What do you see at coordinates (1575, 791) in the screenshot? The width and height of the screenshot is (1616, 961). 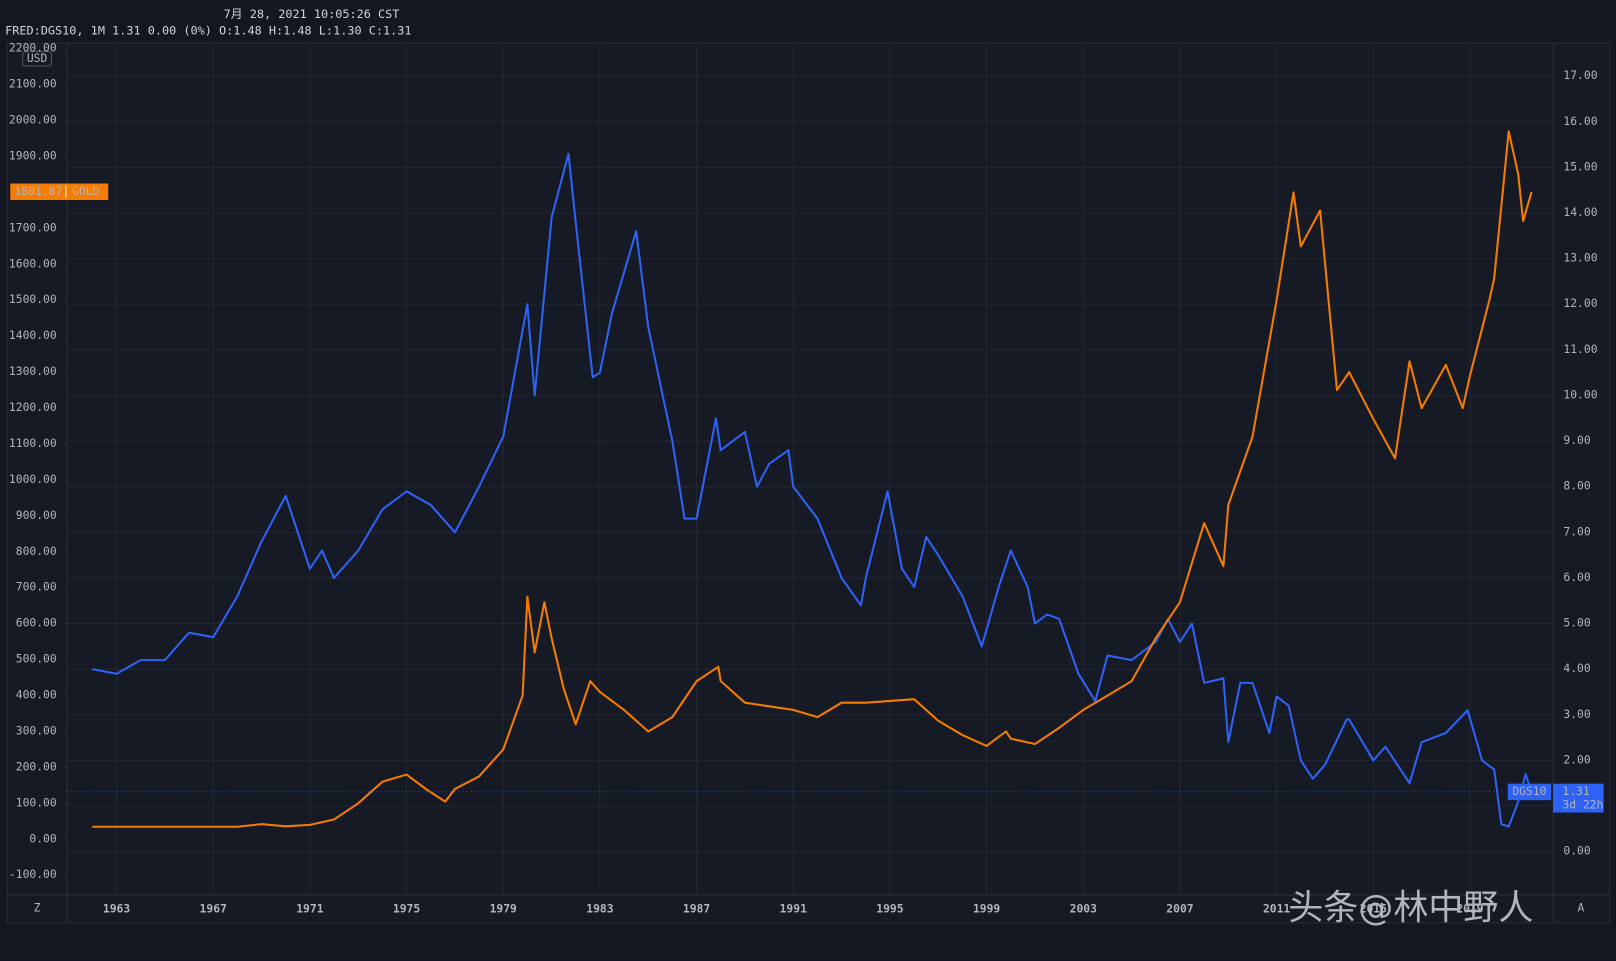 I see `price-label: 1.31` at bounding box center [1575, 791].